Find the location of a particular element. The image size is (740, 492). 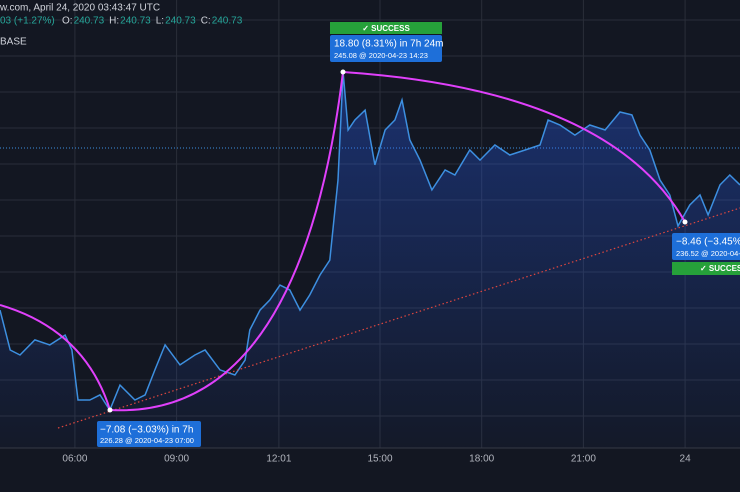

x-tick-label: 12:01 is located at coordinates (278, 459).